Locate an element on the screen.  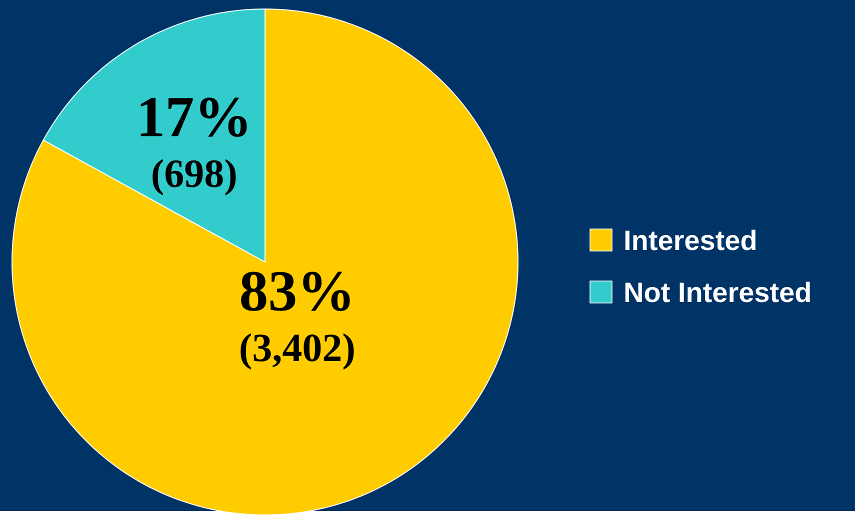
text: (698) is located at coordinates (194, 177).